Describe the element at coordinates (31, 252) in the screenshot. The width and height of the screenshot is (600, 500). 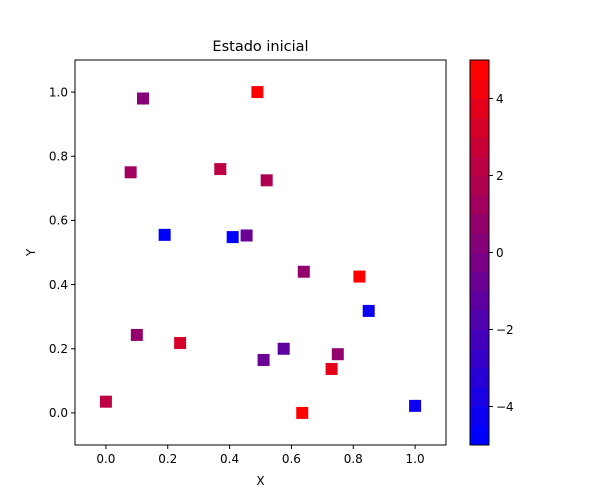
I see `y-axis-label: Y` at that location.